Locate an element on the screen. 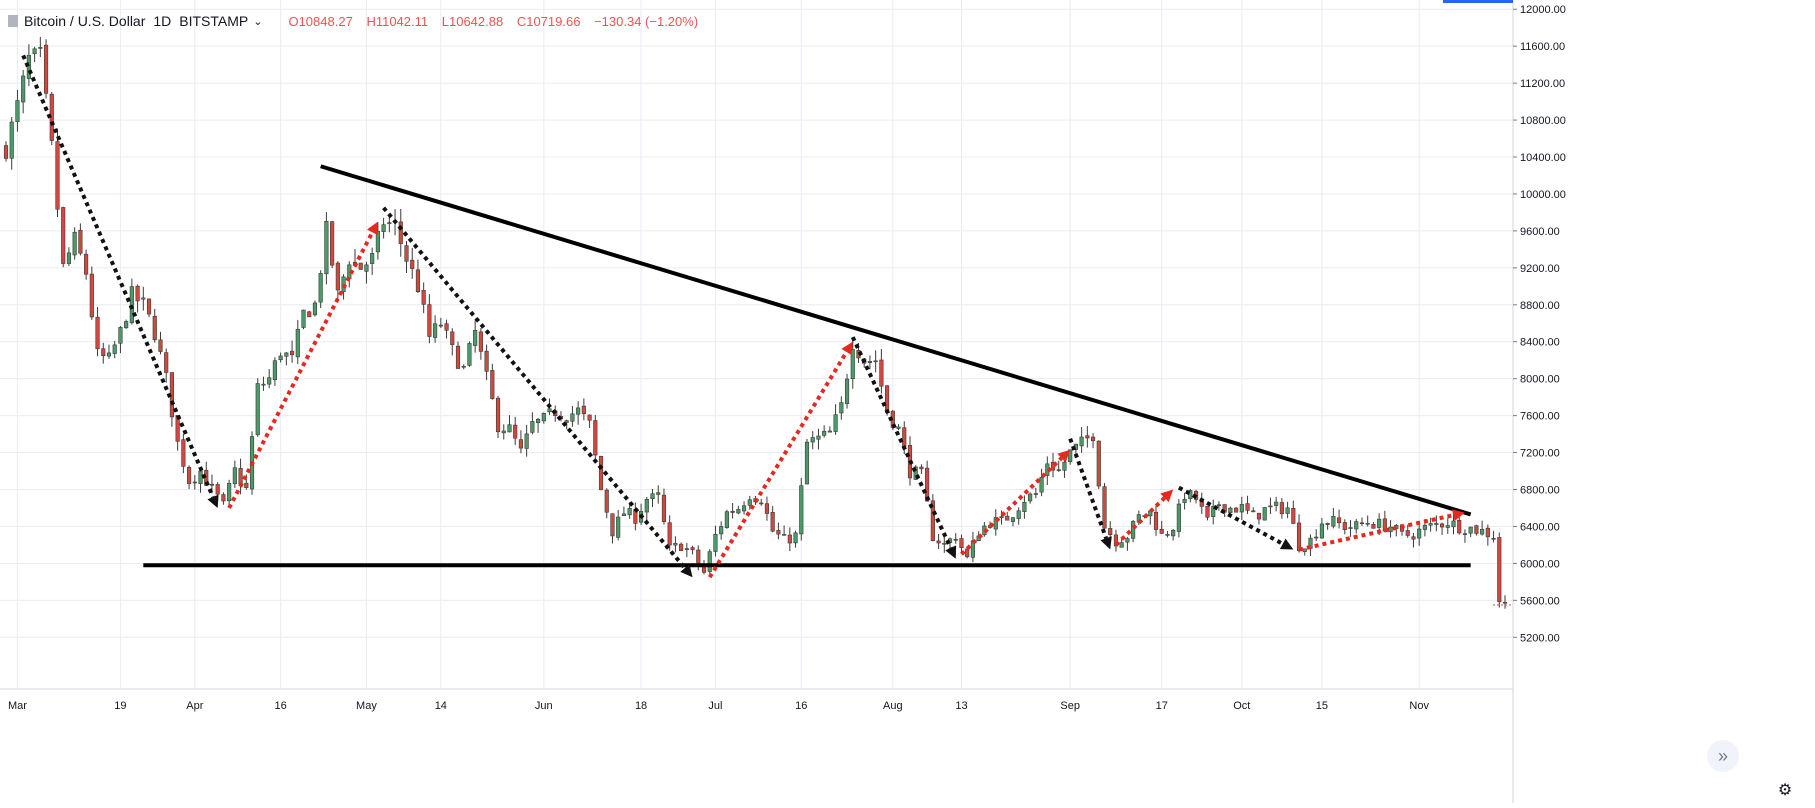  price-tick-label: 12000.00 is located at coordinates (1543, 10).